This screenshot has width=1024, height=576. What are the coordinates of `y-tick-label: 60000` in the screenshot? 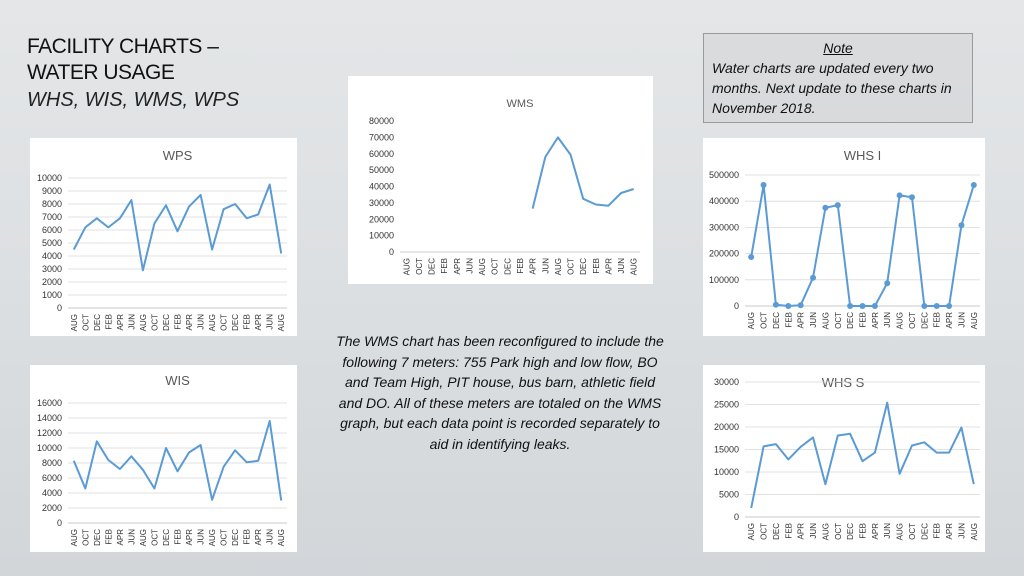 It's located at (381, 154).